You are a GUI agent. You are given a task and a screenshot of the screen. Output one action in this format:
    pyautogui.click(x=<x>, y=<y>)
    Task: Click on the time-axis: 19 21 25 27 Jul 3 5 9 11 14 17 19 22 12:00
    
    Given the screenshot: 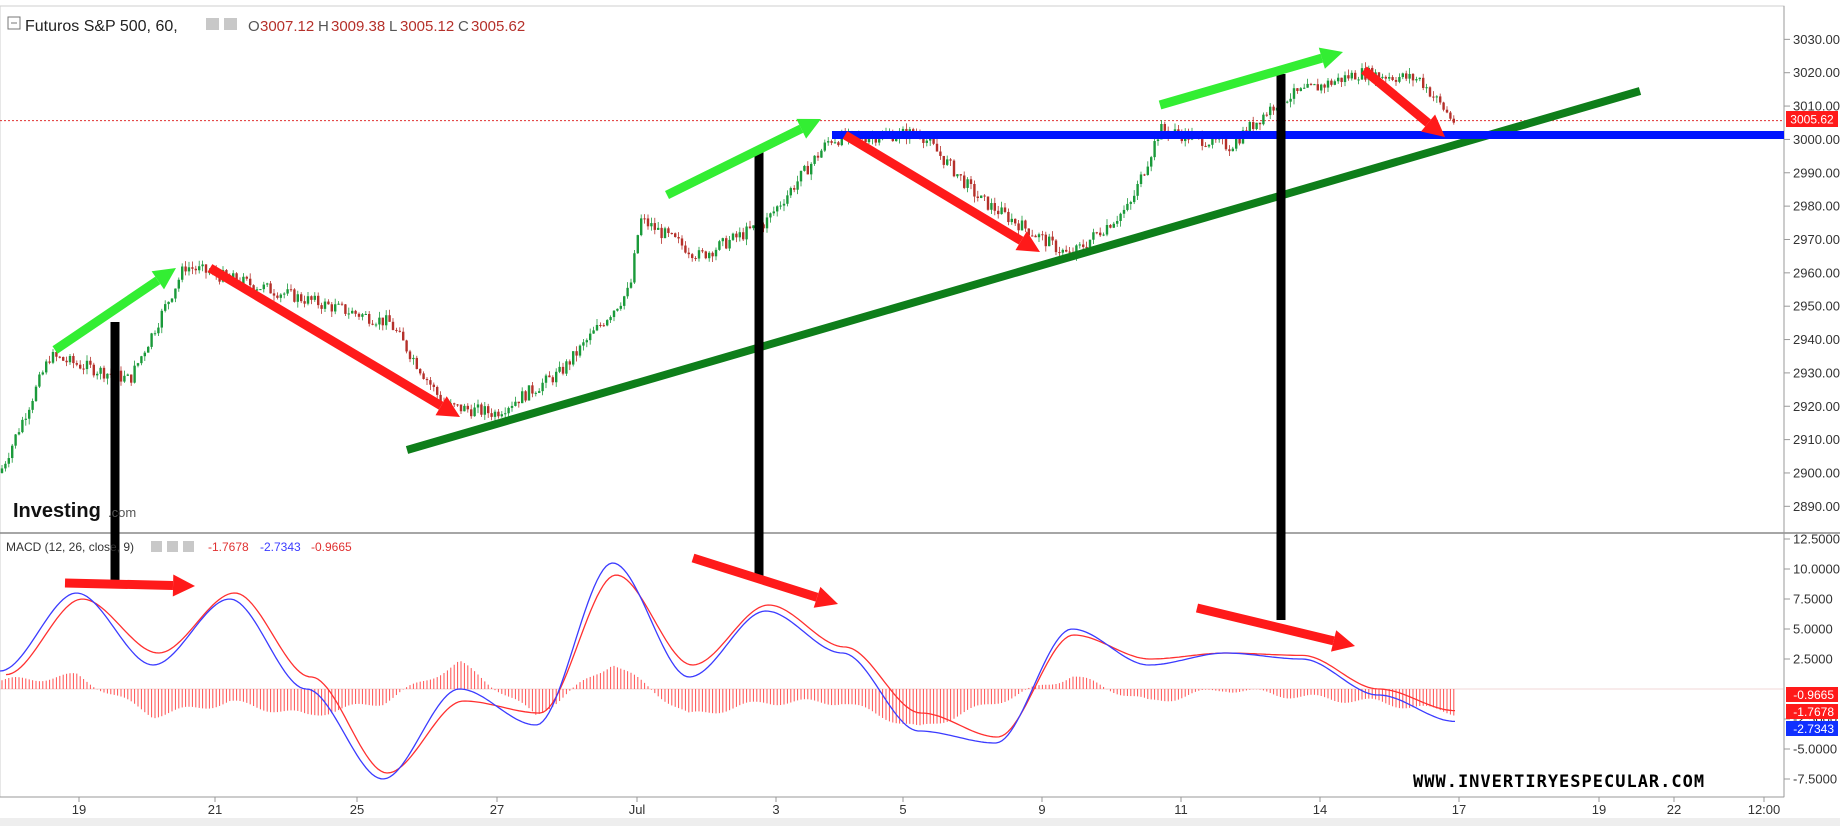 What is the action you would take?
    pyautogui.click(x=892, y=806)
    